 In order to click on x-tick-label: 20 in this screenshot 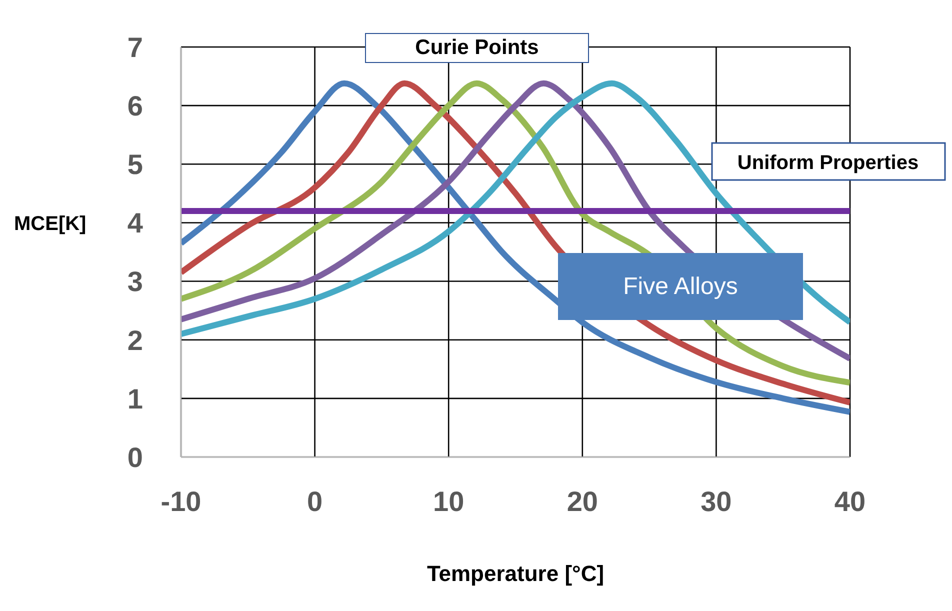, I will do `click(582, 501)`.